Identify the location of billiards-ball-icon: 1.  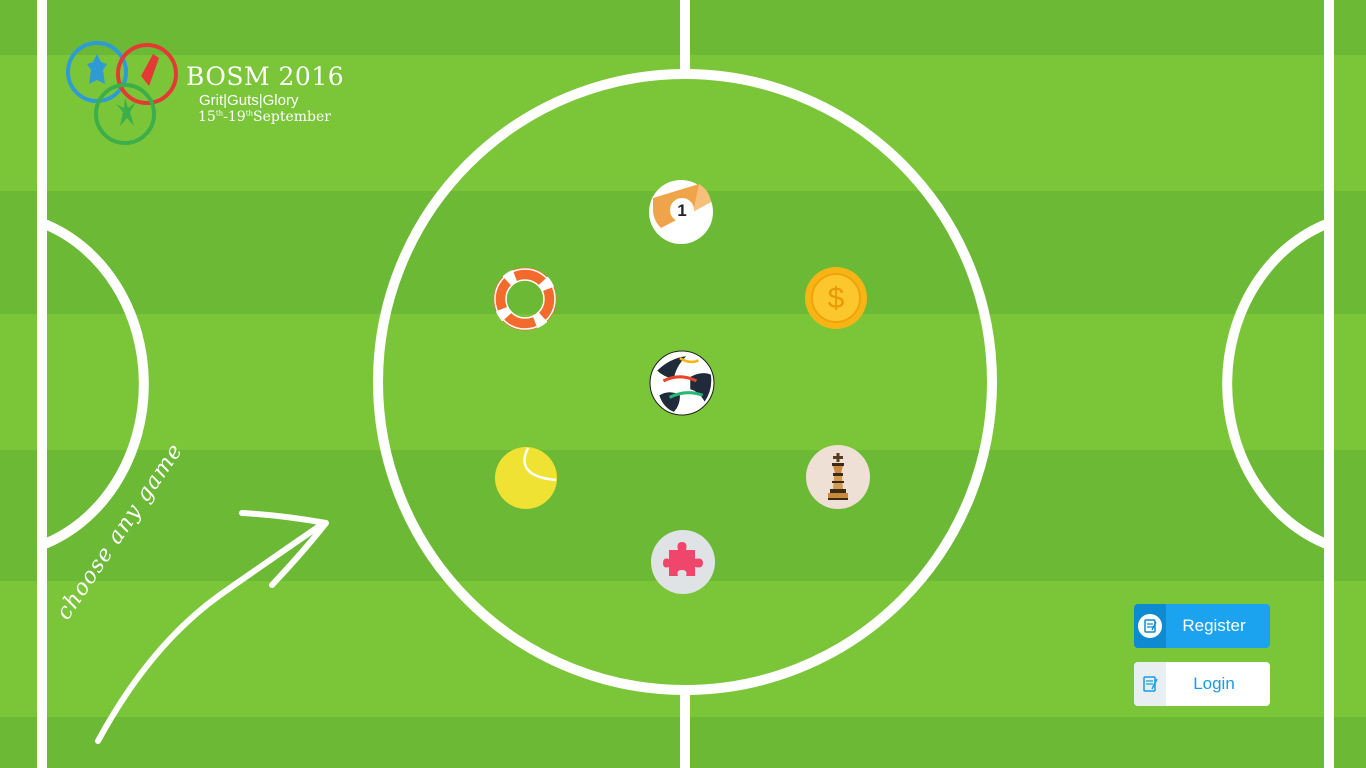
(681, 212).